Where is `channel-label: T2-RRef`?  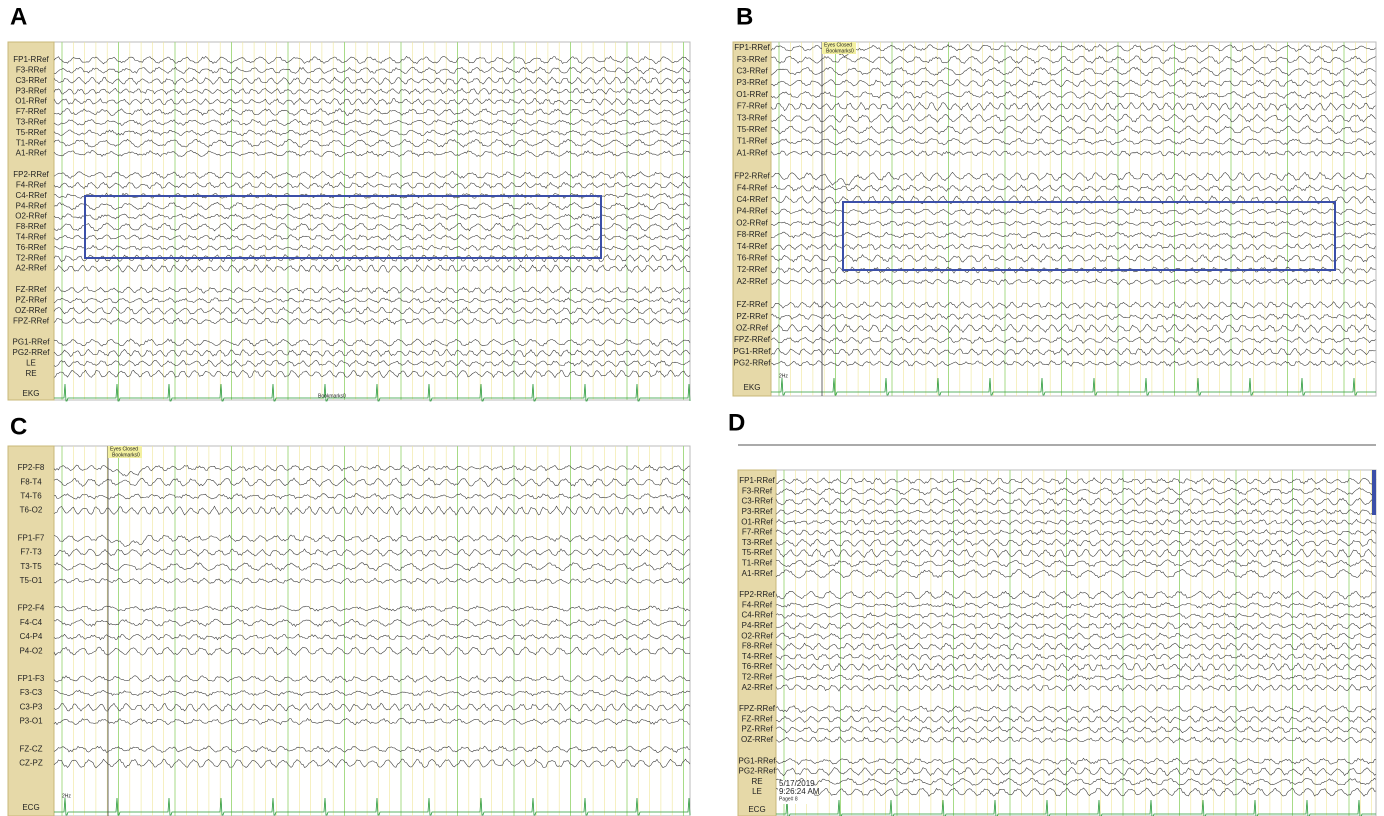 channel-label: T2-RRef is located at coordinates (31, 257).